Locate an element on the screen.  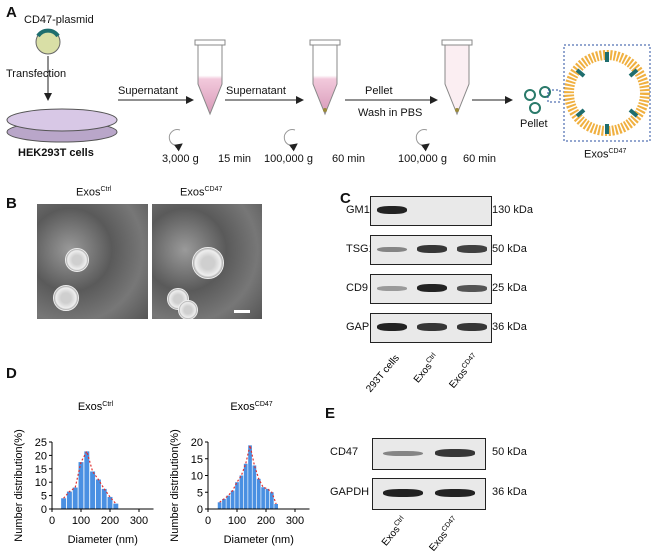
plasmid-icon is located at coordinates (48, 41).